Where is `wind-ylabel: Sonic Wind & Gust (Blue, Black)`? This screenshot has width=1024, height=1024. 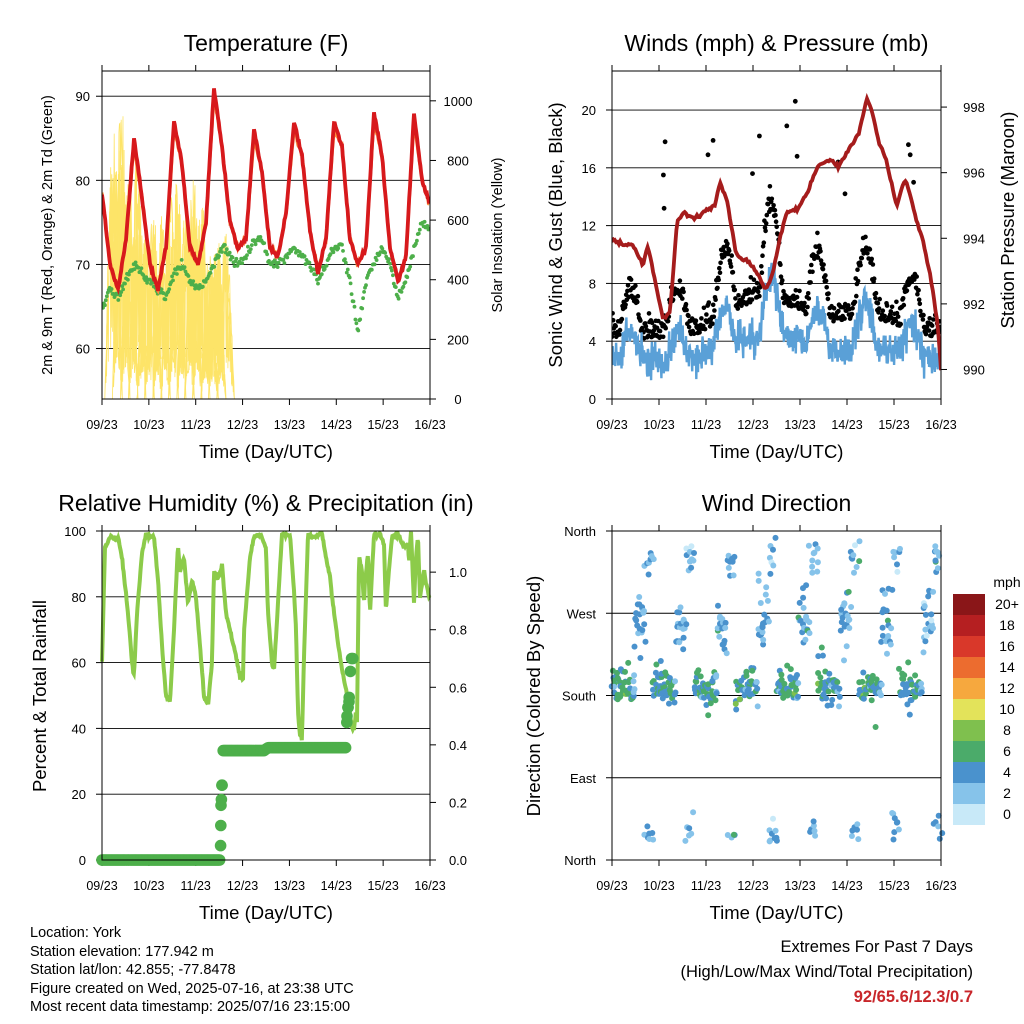
wind-ylabel: Sonic Wind & Gust (Blue, Black) is located at coordinates (555, 234).